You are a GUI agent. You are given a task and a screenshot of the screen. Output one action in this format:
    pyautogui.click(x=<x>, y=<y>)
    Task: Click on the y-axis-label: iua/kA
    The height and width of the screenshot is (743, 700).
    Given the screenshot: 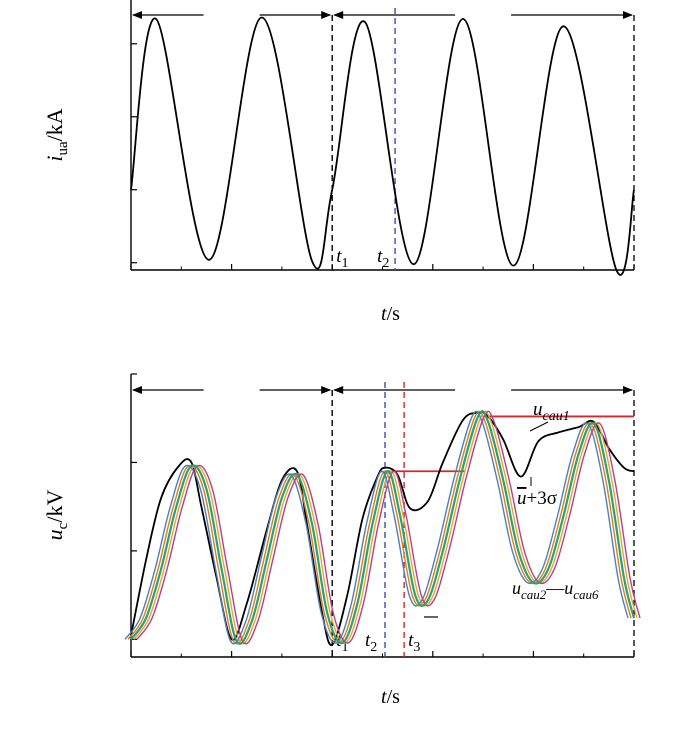 What is the action you would take?
    pyautogui.click(x=56, y=134)
    